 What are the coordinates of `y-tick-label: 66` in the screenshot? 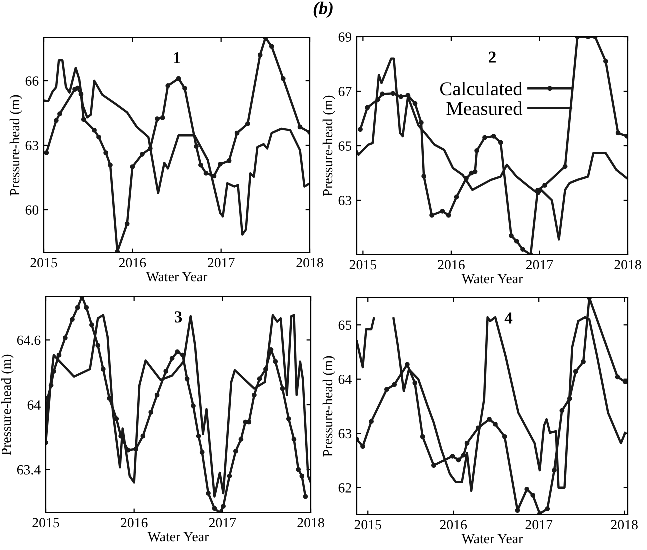 It's located at (32, 81).